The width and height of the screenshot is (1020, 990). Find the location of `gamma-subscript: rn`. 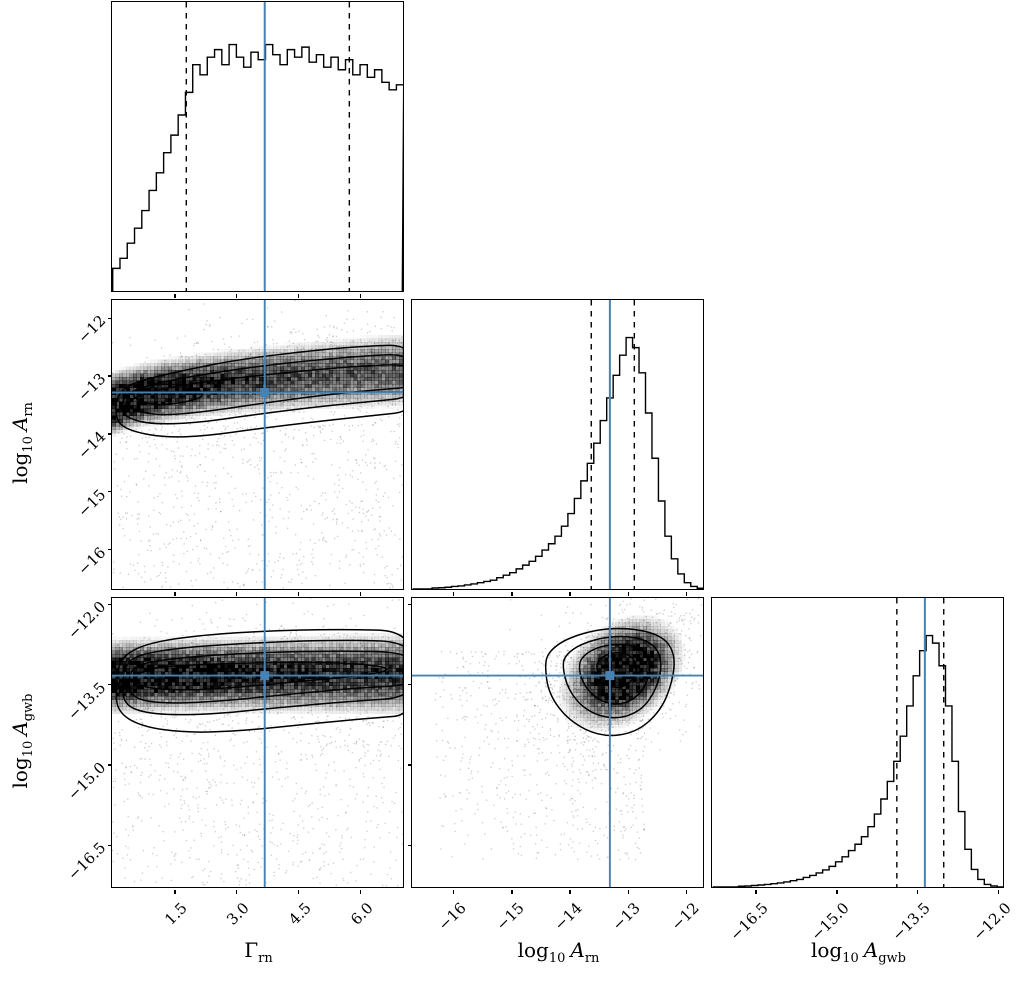

gamma-subscript: rn is located at coordinates (265, 958).